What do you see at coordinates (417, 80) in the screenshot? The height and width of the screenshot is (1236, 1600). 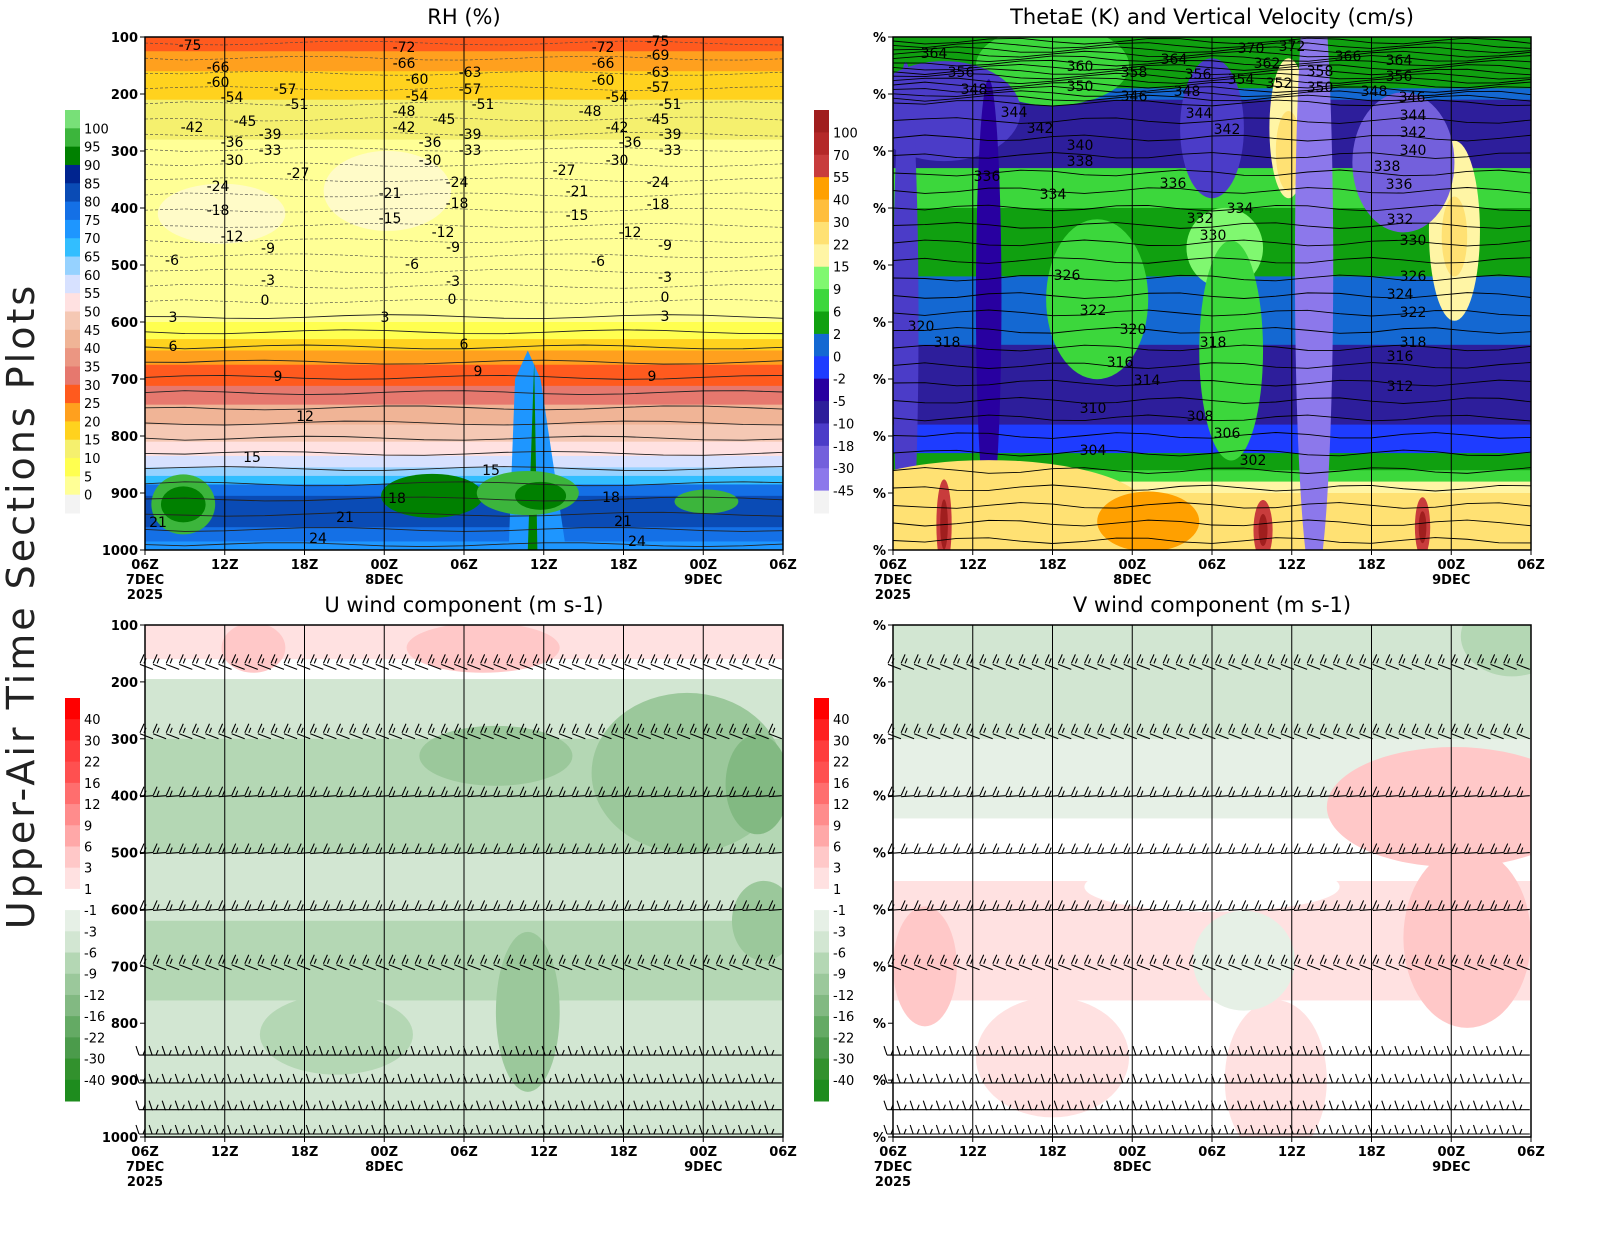 I see `contour-label: -60` at bounding box center [417, 80].